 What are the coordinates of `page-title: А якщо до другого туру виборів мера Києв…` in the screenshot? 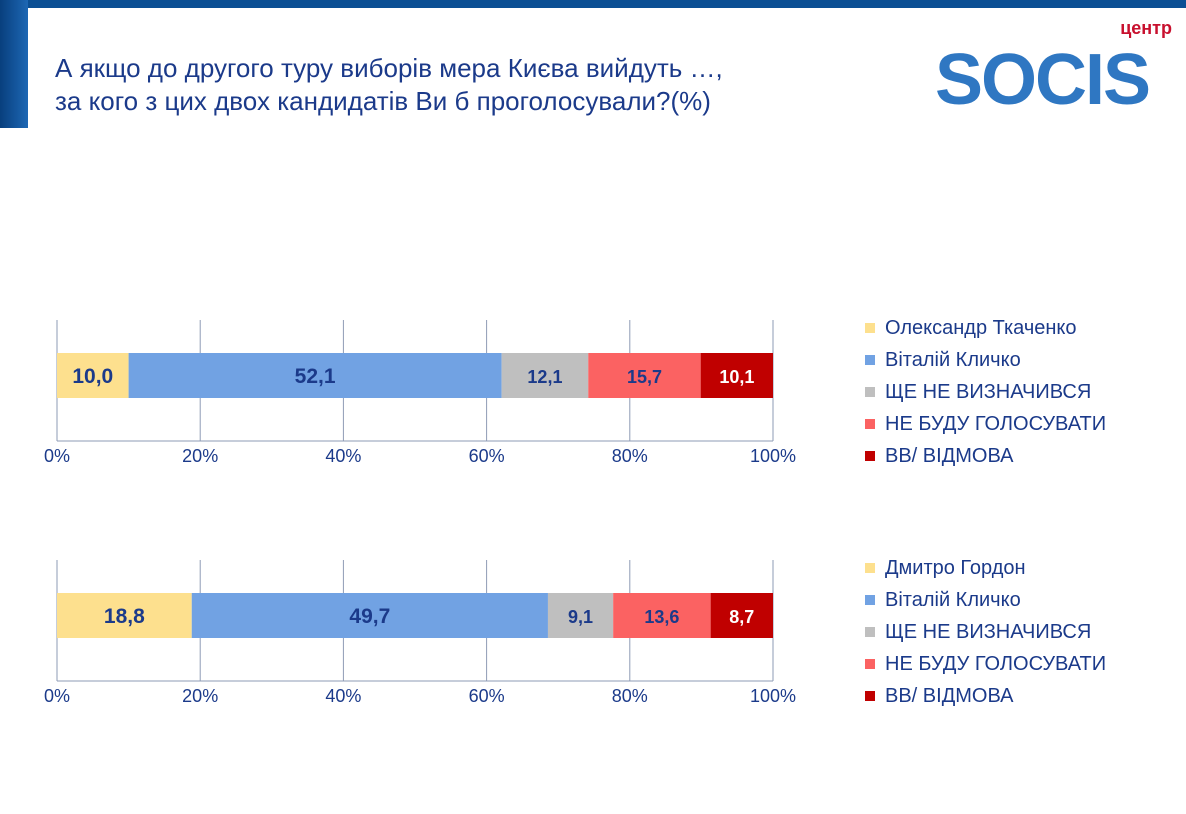 It's located at (389, 85).